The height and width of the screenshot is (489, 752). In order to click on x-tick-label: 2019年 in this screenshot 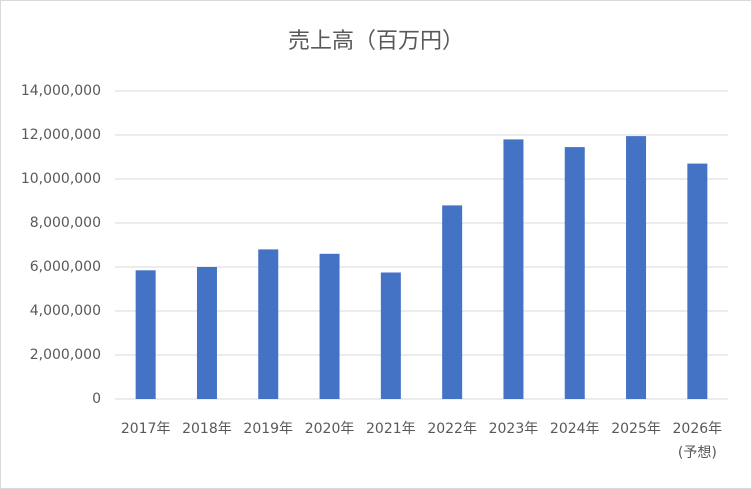, I will do `click(268, 429)`.